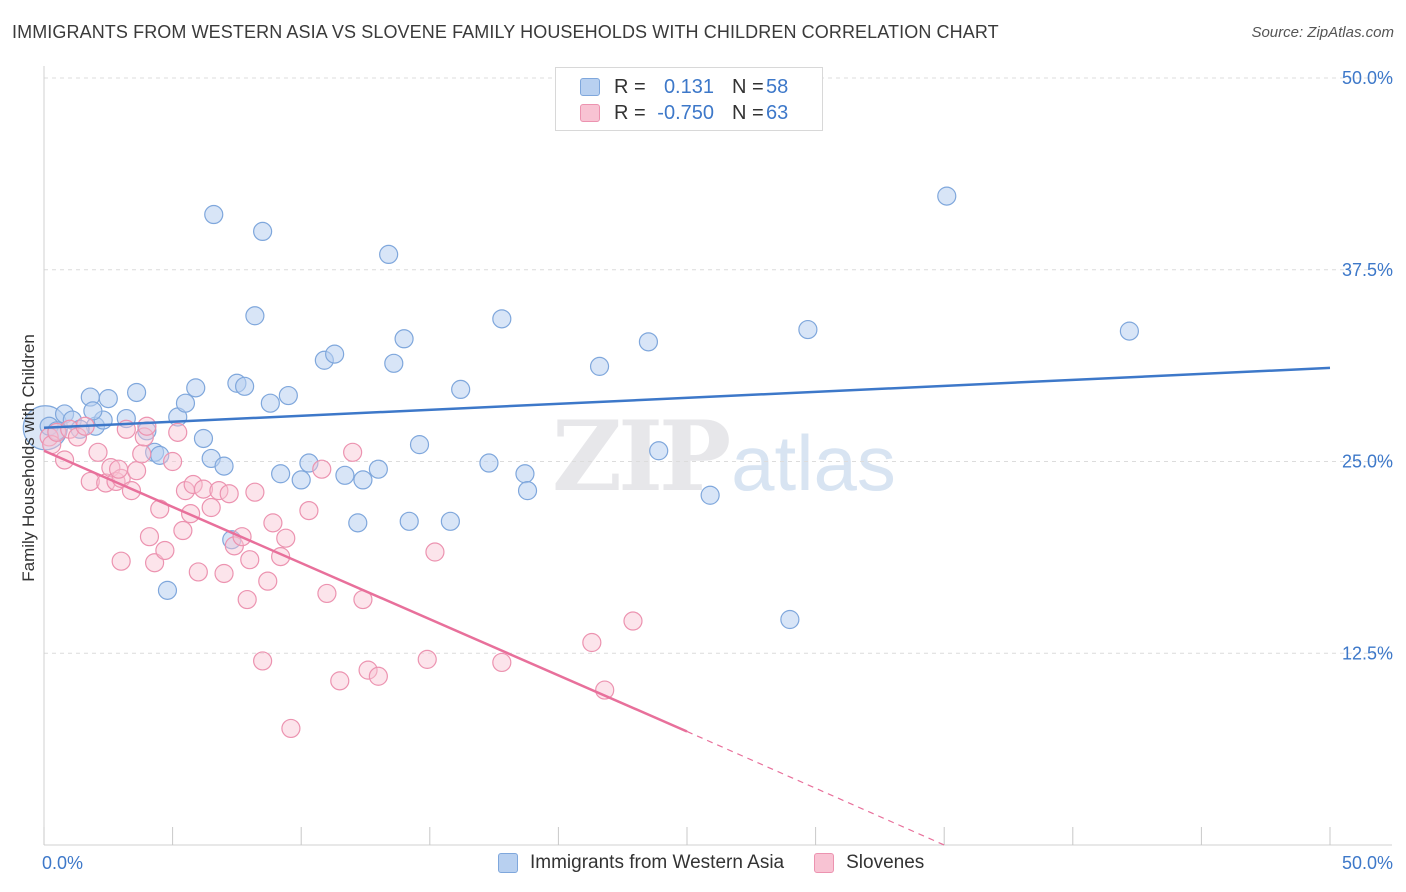 The height and width of the screenshot is (892, 1406). I want to click on legend-r-value: 0.131, so click(688, 86).